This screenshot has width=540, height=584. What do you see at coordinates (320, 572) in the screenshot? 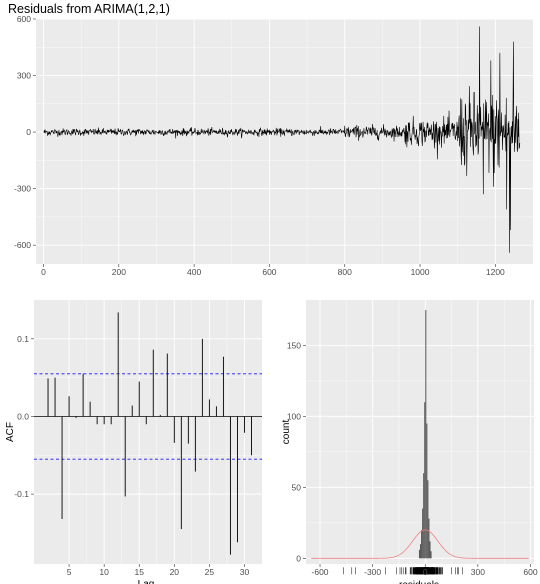
I see `h-x-tick-label: -600` at bounding box center [320, 572].